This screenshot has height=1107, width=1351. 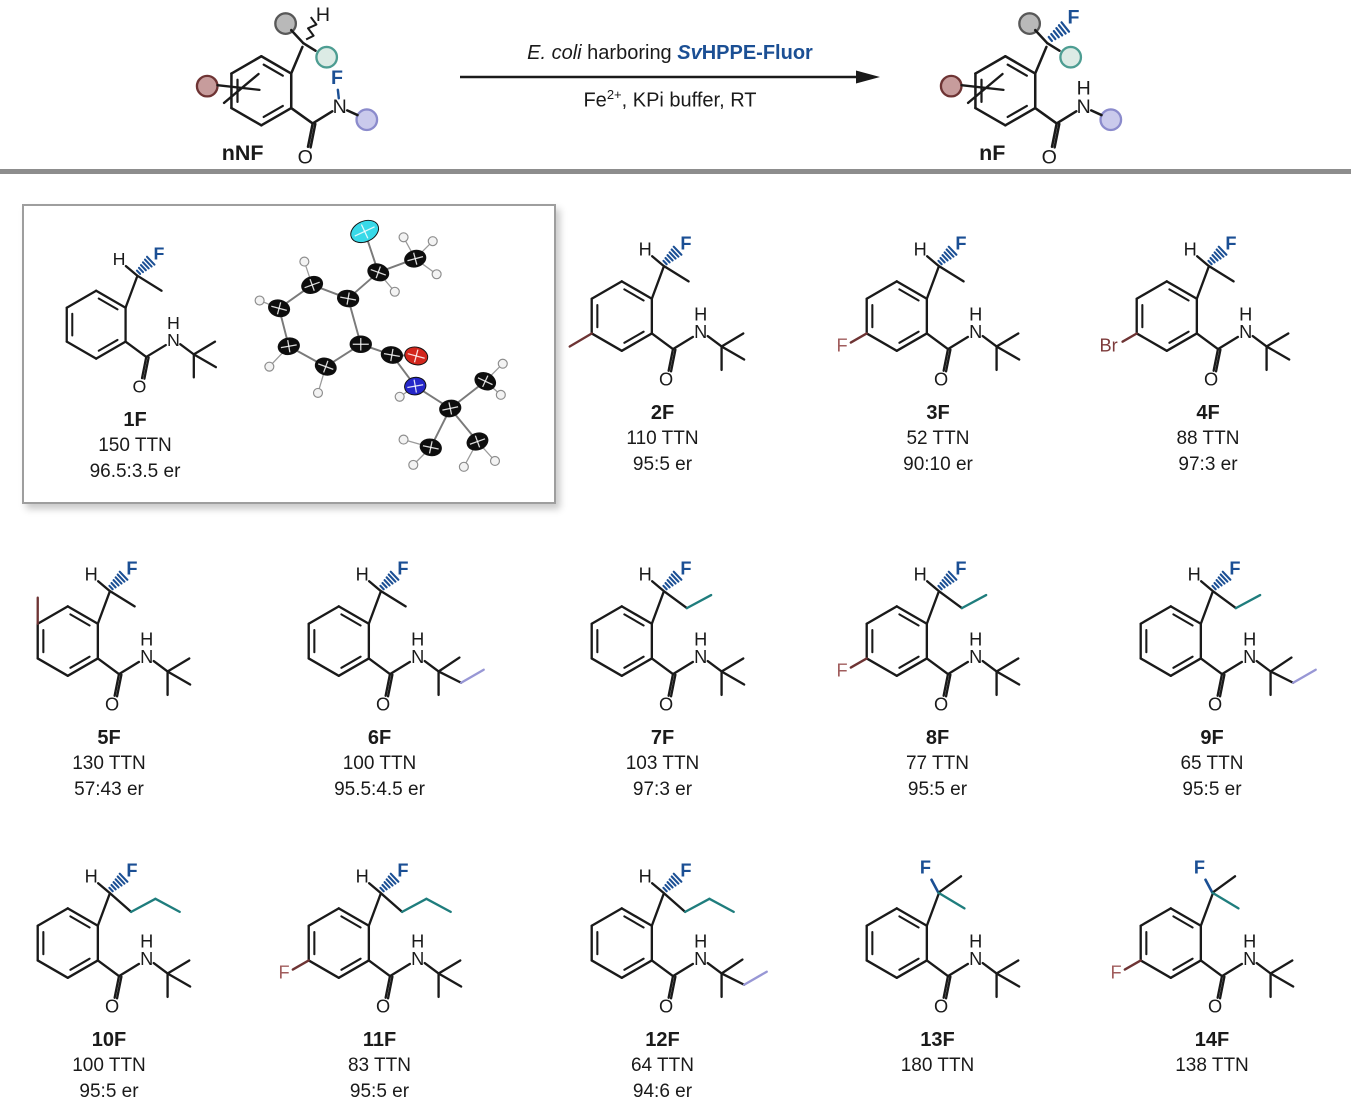 I want to click on compound-ttn: 77 TTN, so click(x=937, y=764).